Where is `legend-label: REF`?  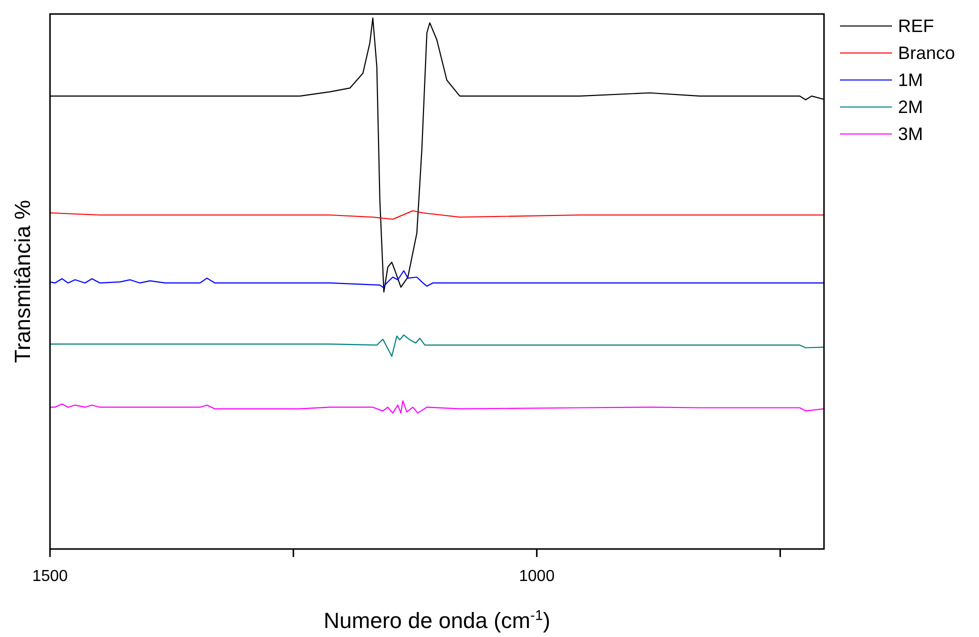 legend-label: REF is located at coordinates (916, 26).